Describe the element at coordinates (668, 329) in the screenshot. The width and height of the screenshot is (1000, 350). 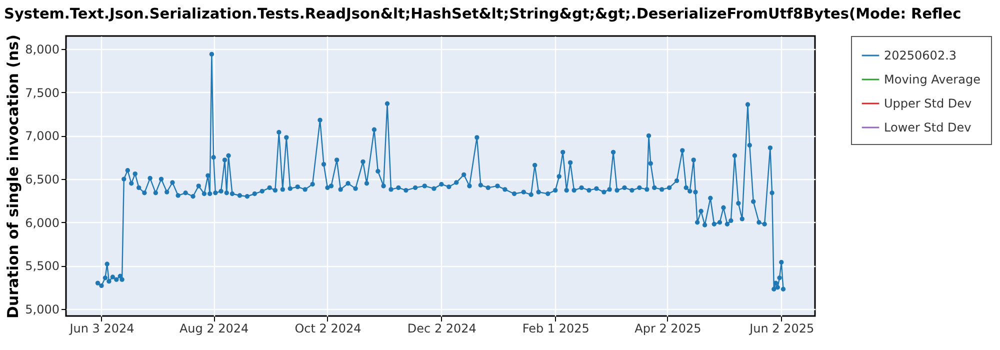
I see `x-tick-label: Apr 2 2025` at that location.